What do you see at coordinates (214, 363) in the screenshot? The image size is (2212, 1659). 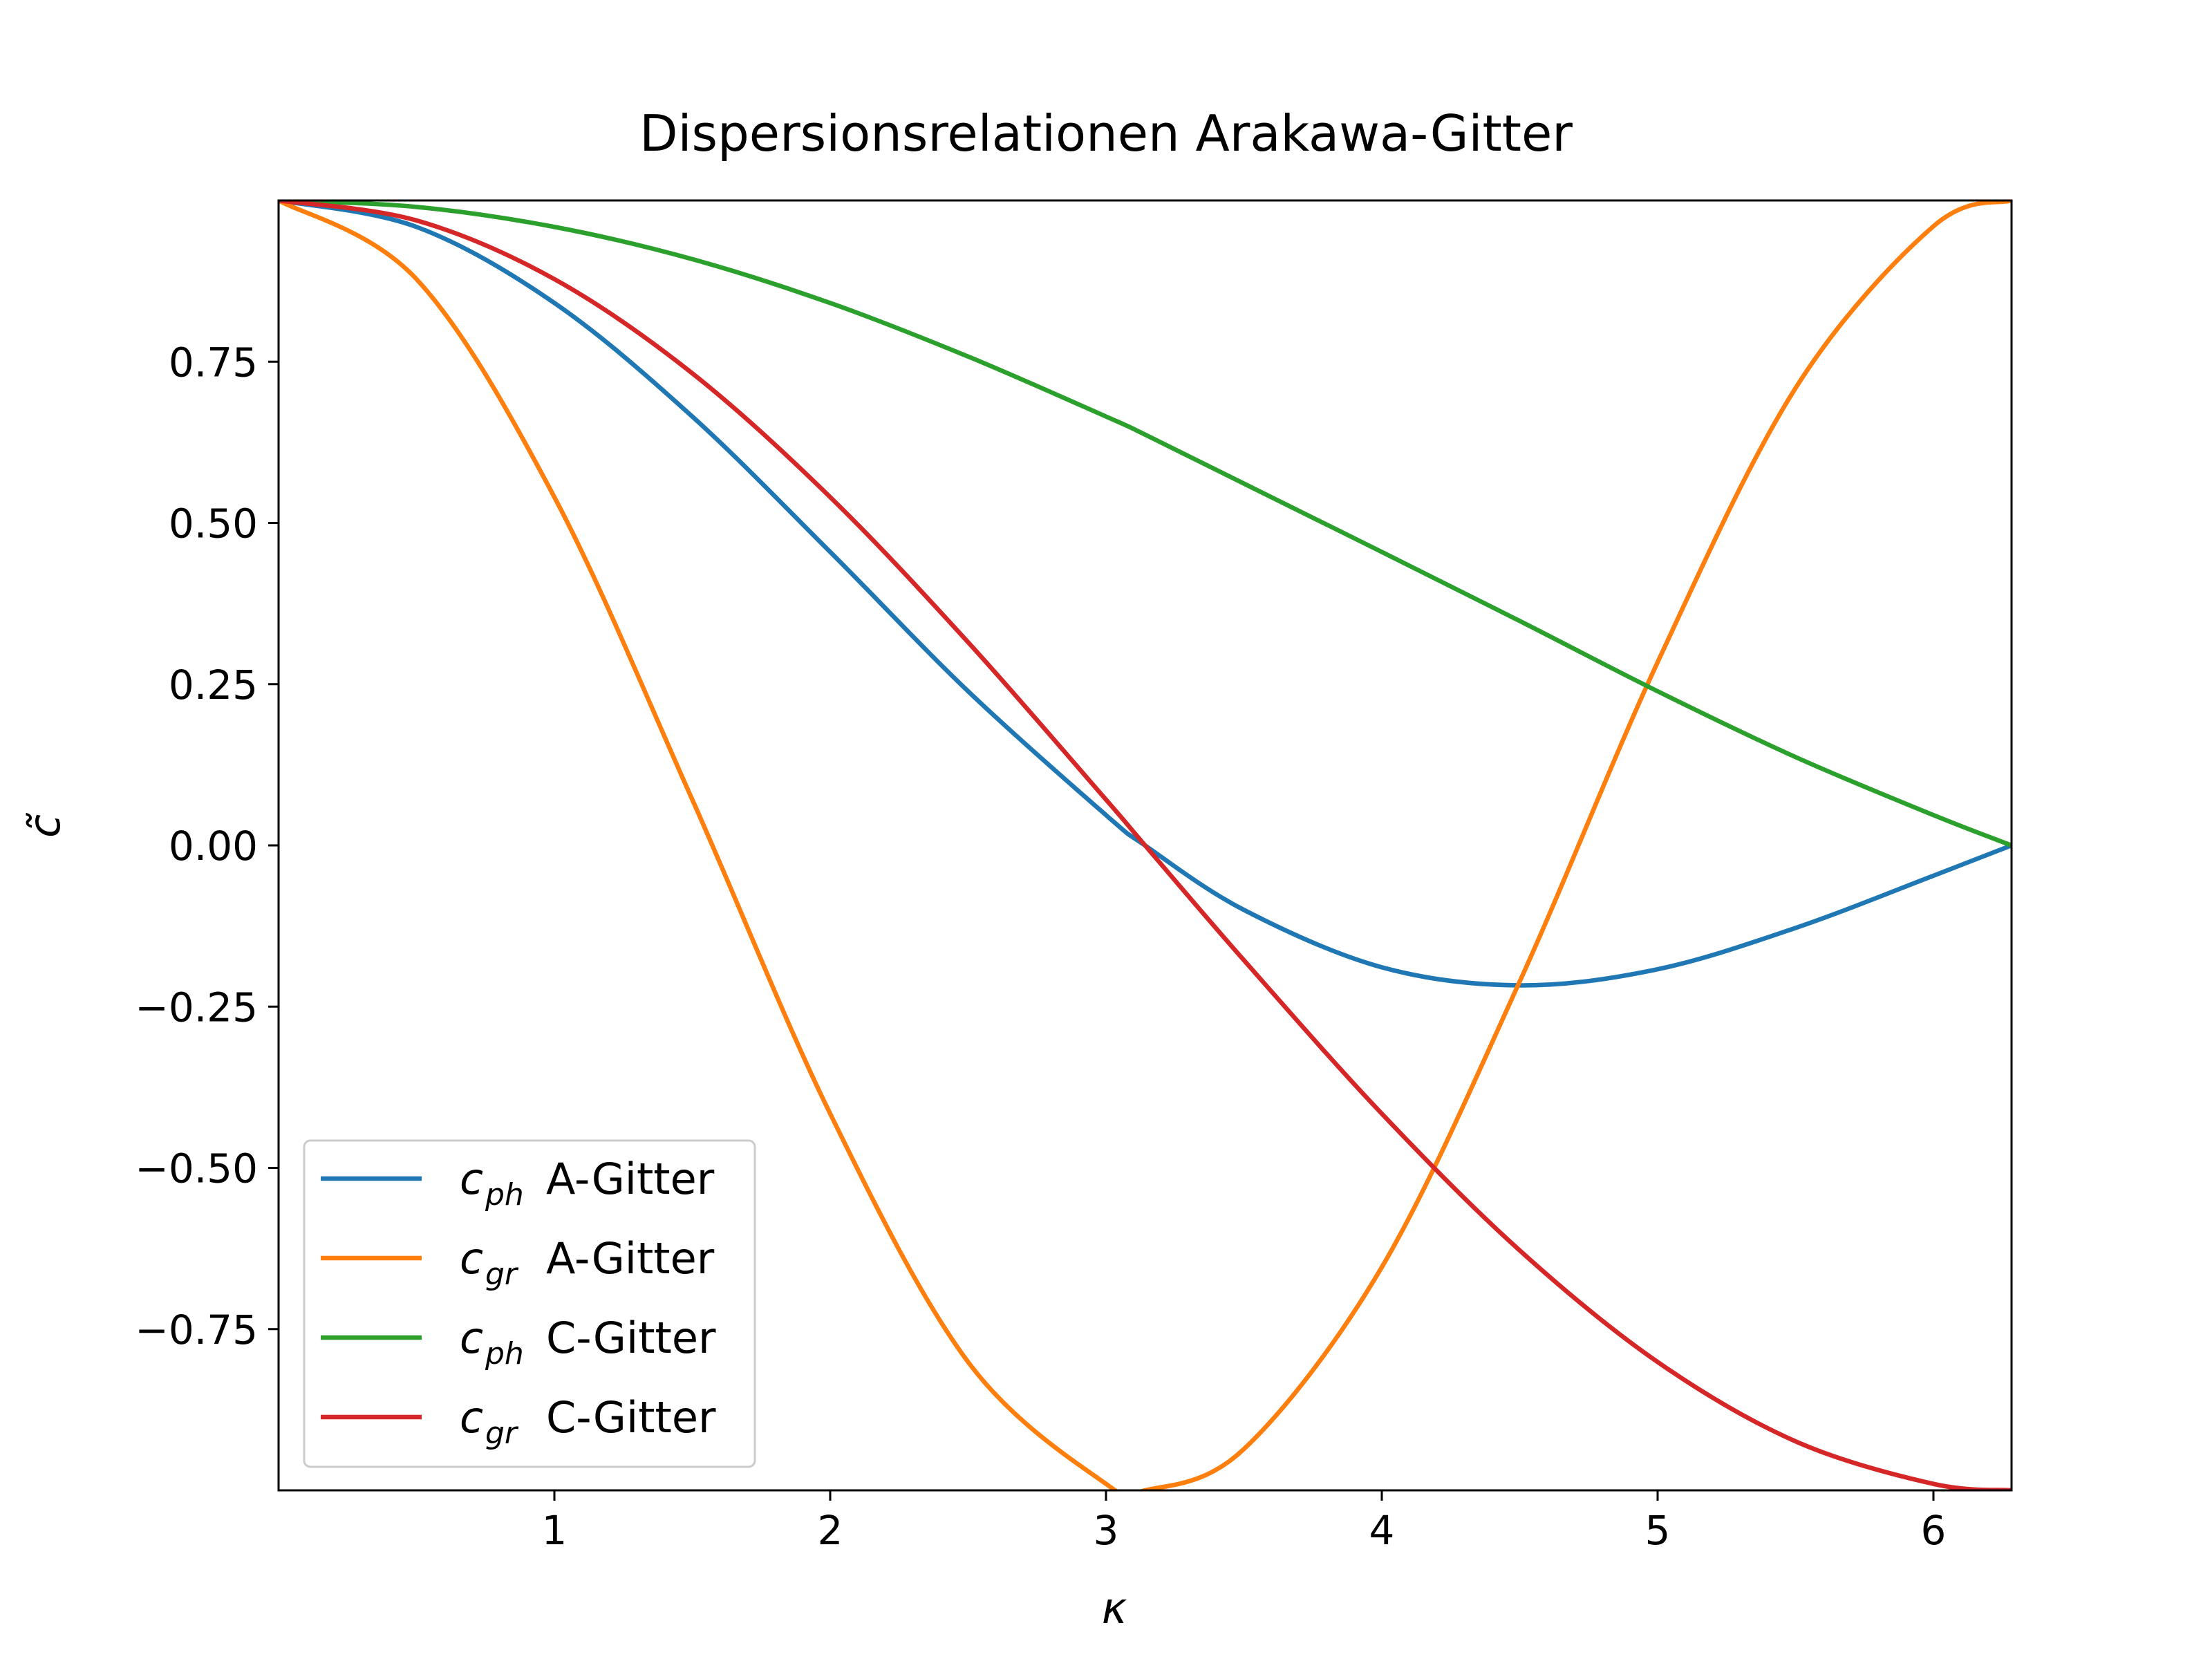 I see `y-tick-label: 0.75` at bounding box center [214, 363].